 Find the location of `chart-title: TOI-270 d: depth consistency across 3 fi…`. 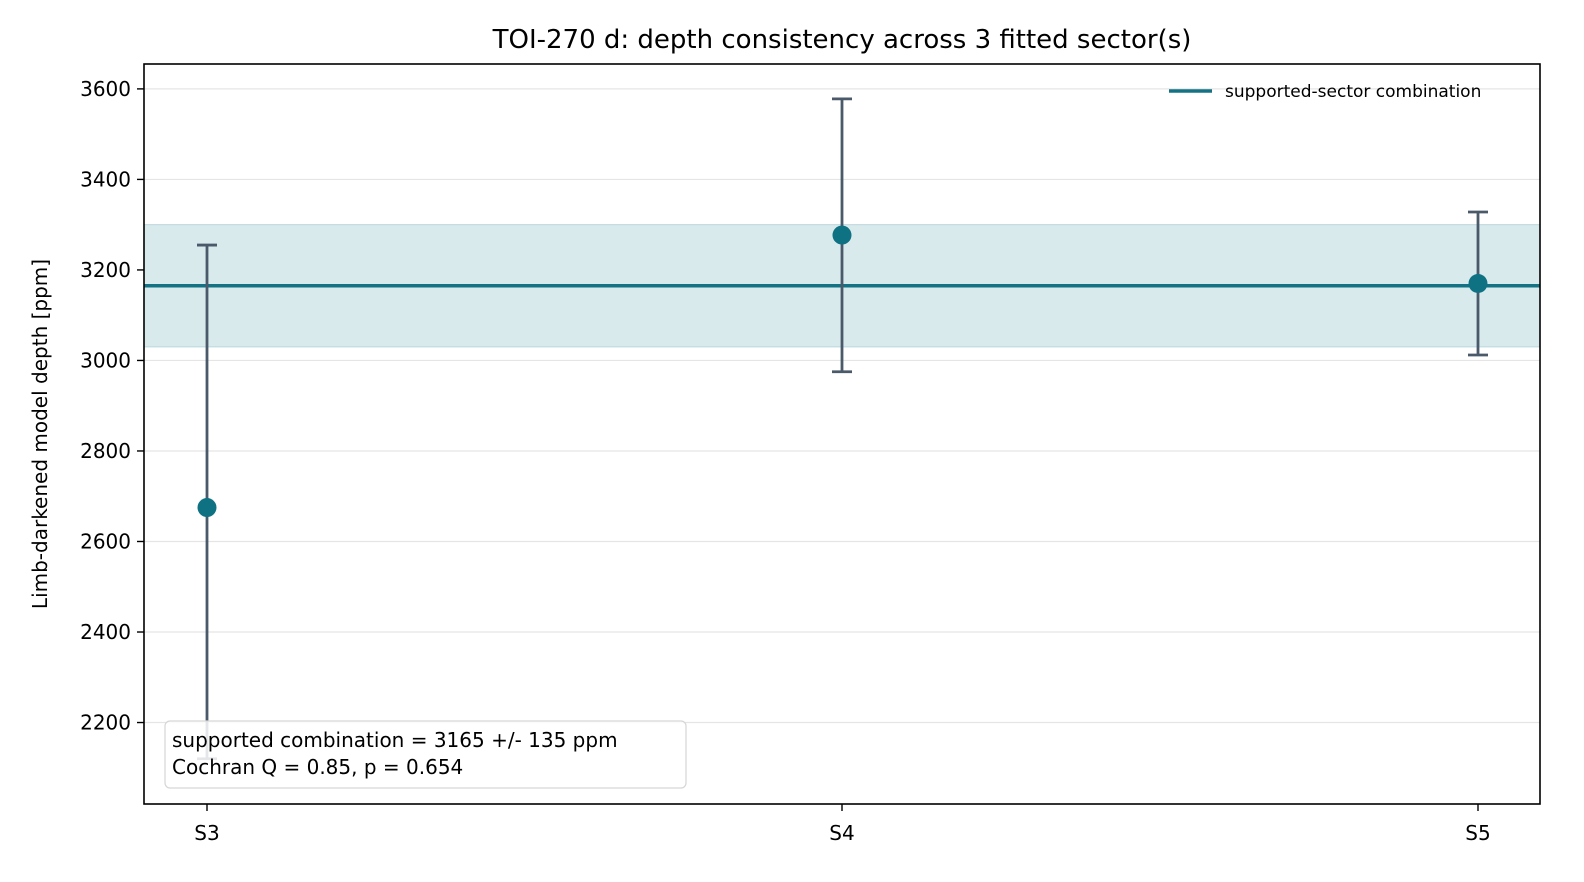

chart-title: TOI-270 d: depth consistency across 3 fi… is located at coordinates (842, 40).